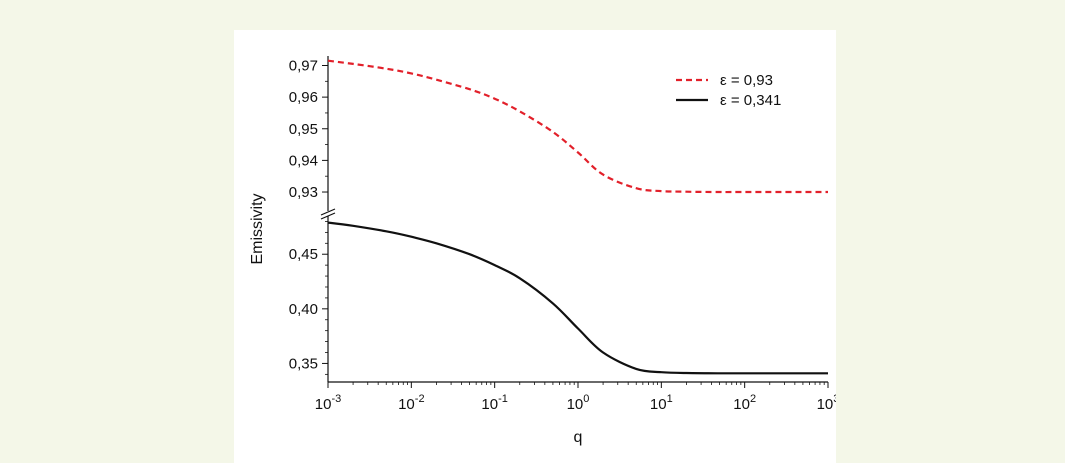 The width and height of the screenshot is (1065, 463). What do you see at coordinates (257, 228) in the screenshot?
I see `y-axis-title: Emissivity` at bounding box center [257, 228].